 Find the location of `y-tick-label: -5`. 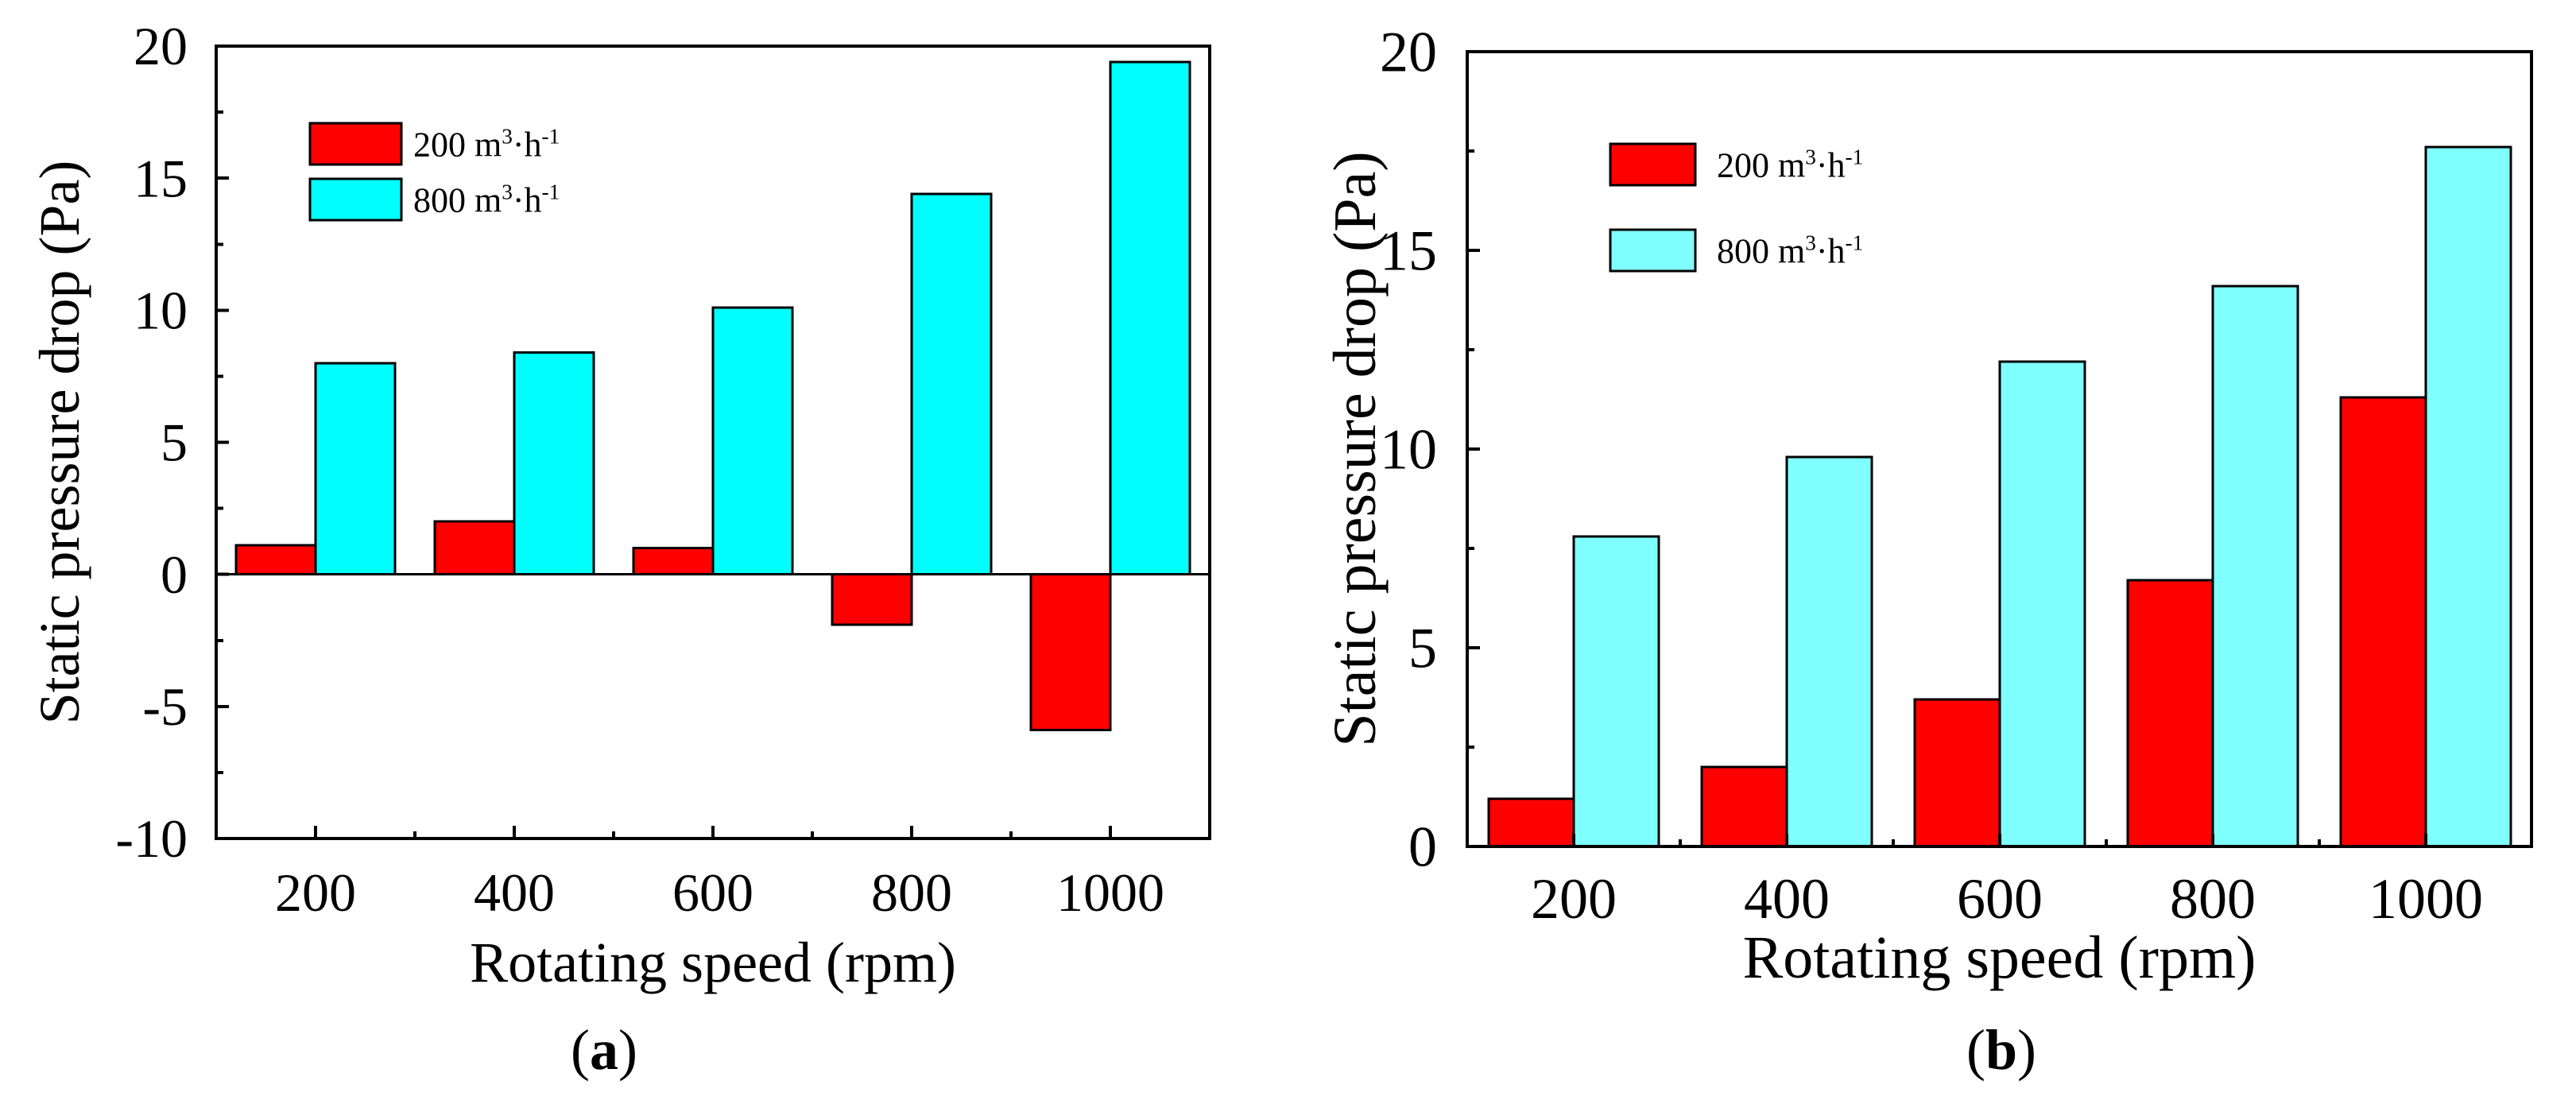

y-tick-label: -5 is located at coordinates (165, 707).